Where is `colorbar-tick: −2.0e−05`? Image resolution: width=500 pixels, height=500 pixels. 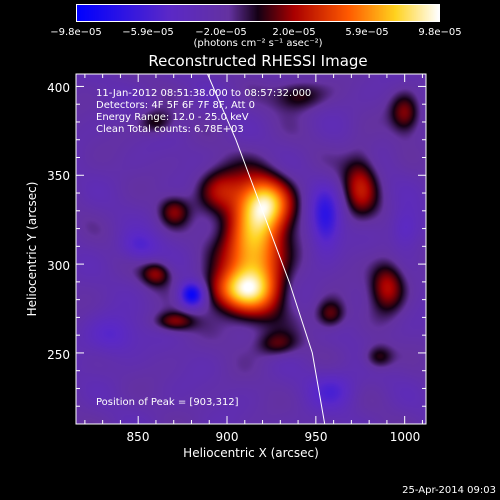 colorbar-tick: −2.0e−05 is located at coordinates (221, 32).